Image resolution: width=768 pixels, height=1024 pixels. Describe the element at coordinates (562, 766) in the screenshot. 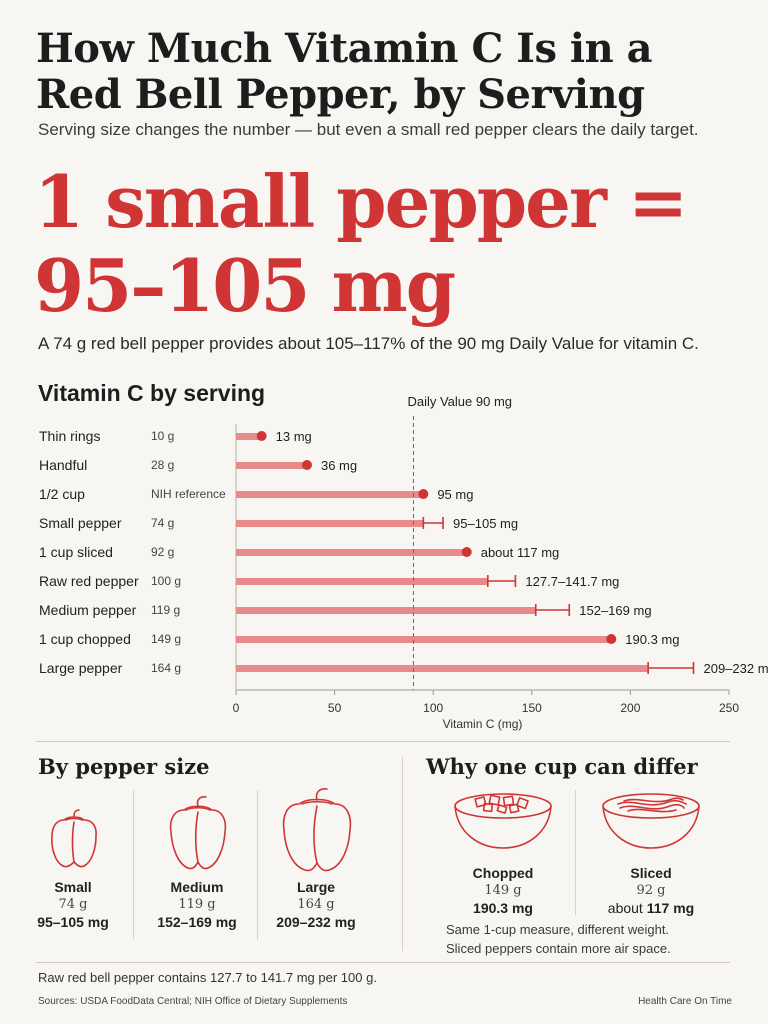

I see `cups-title: Why one cup can differ` at that location.